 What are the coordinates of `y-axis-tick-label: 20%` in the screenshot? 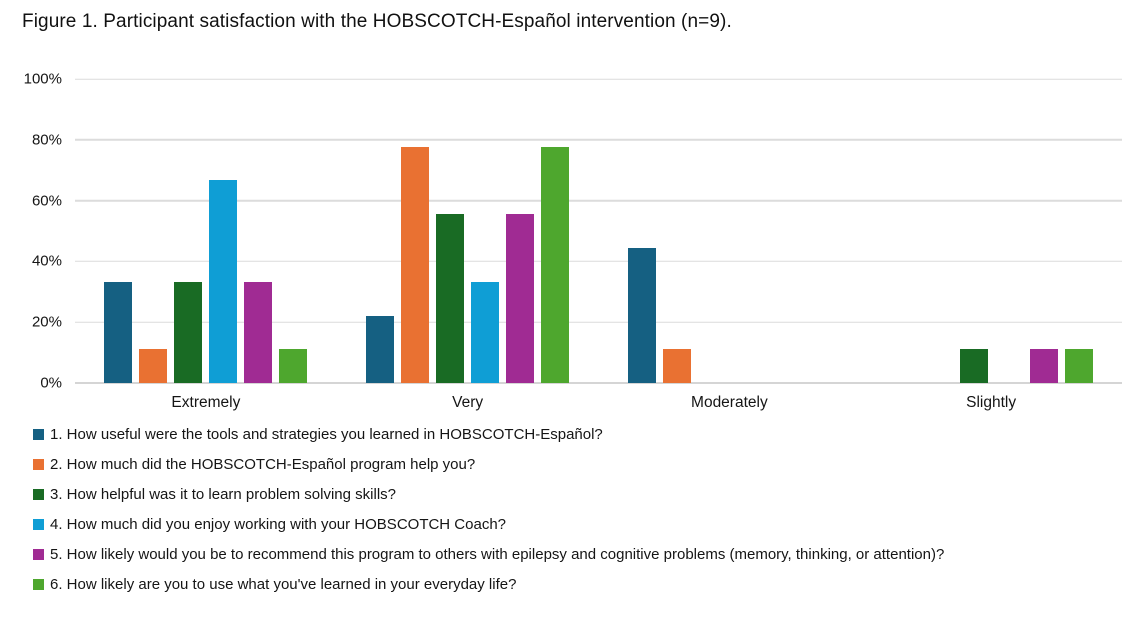 It's located at (46, 322).